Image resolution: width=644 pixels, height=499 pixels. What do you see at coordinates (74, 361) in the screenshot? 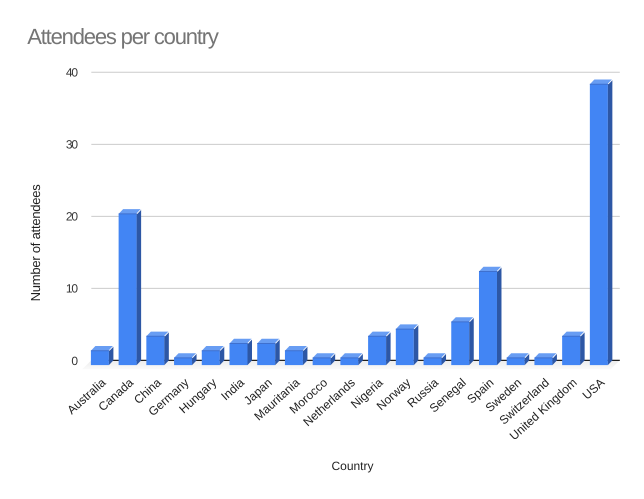
I see `svg-text: 0` at bounding box center [74, 361].